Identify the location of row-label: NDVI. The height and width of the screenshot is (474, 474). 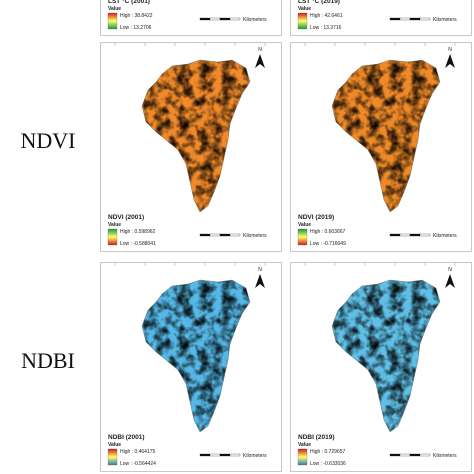
(48, 140).